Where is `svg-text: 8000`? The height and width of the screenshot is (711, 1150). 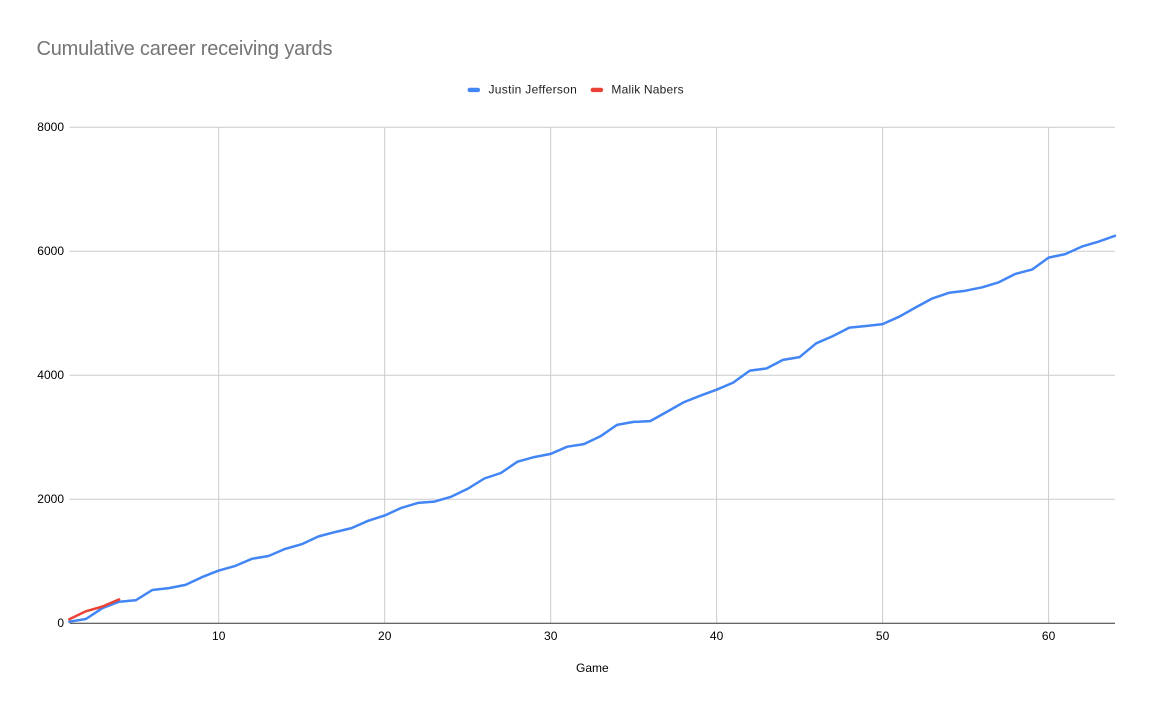
svg-text: 8000 is located at coordinates (50, 127).